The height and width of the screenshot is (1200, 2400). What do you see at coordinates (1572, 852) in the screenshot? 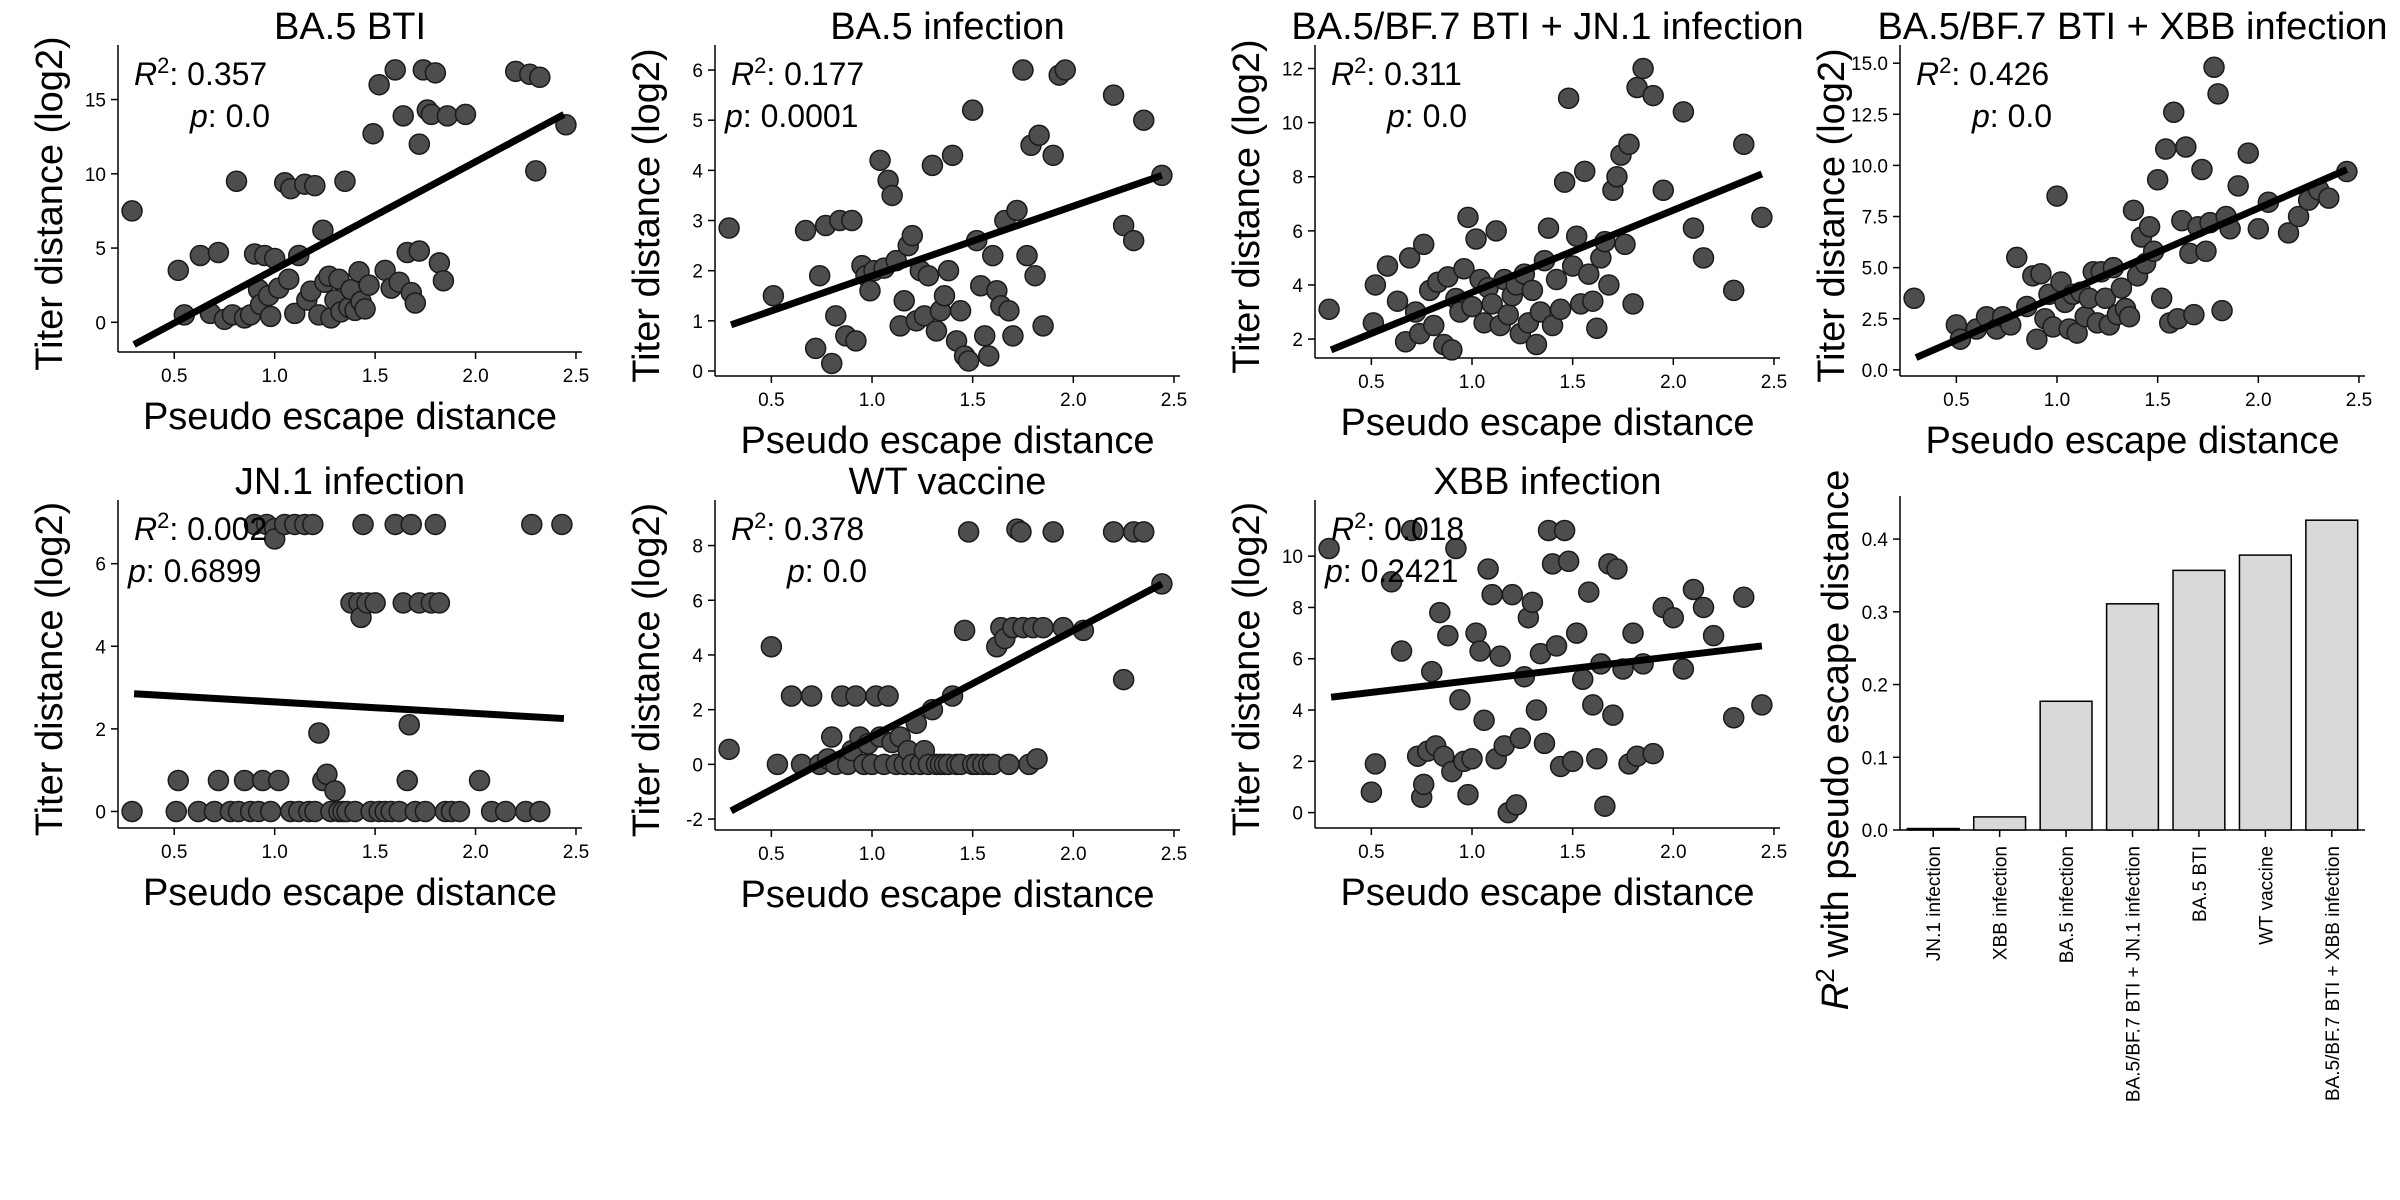
I see `x-tick-label: 1.5` at bounding box center [1572, 852].